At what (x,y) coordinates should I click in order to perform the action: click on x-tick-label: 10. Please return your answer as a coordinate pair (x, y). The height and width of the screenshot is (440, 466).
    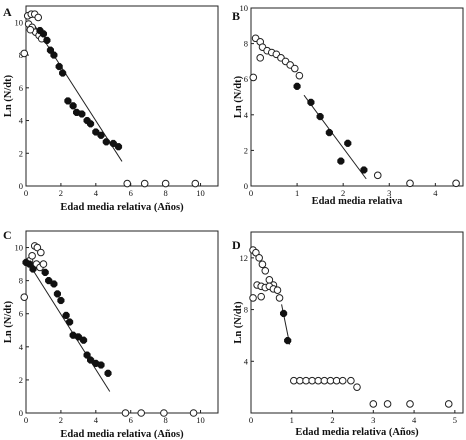
    Looking at the image, I should click on (200, 420).